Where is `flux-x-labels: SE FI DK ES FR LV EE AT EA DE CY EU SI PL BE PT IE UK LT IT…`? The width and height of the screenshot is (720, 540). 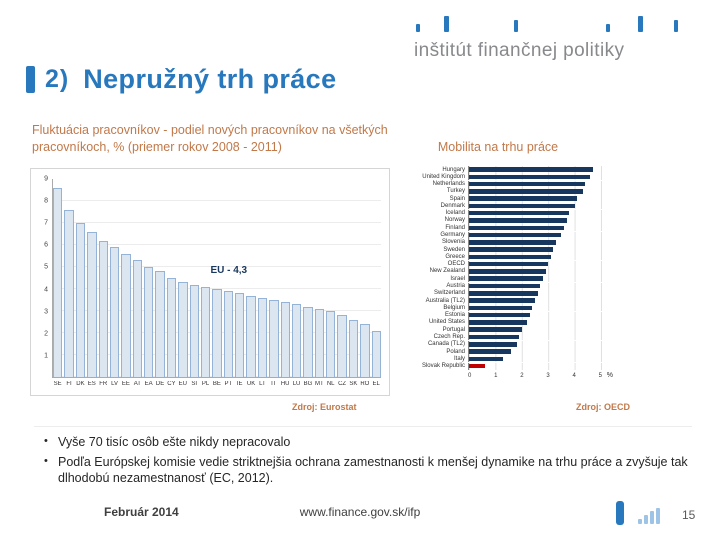
flux-x-labels: SE FI DK ES FR LV EE AT EA DE CY EU SI PL BE PT IE UK LT IT… is located at coordinates (217, 383).